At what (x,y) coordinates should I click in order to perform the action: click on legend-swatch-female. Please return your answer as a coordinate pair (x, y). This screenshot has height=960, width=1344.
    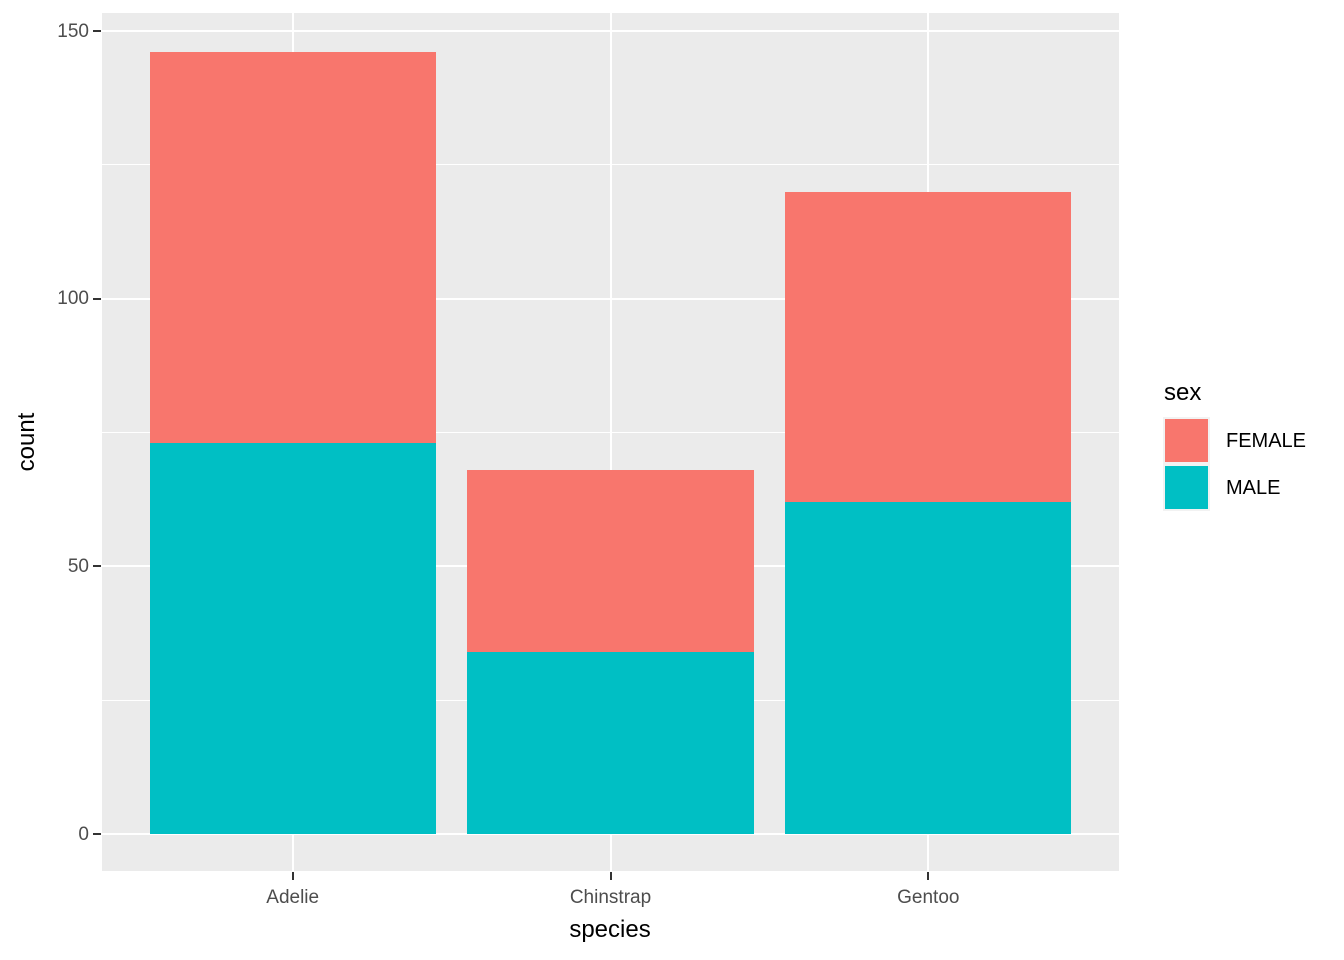
    Looking at the image, I should click on (1186, 440).